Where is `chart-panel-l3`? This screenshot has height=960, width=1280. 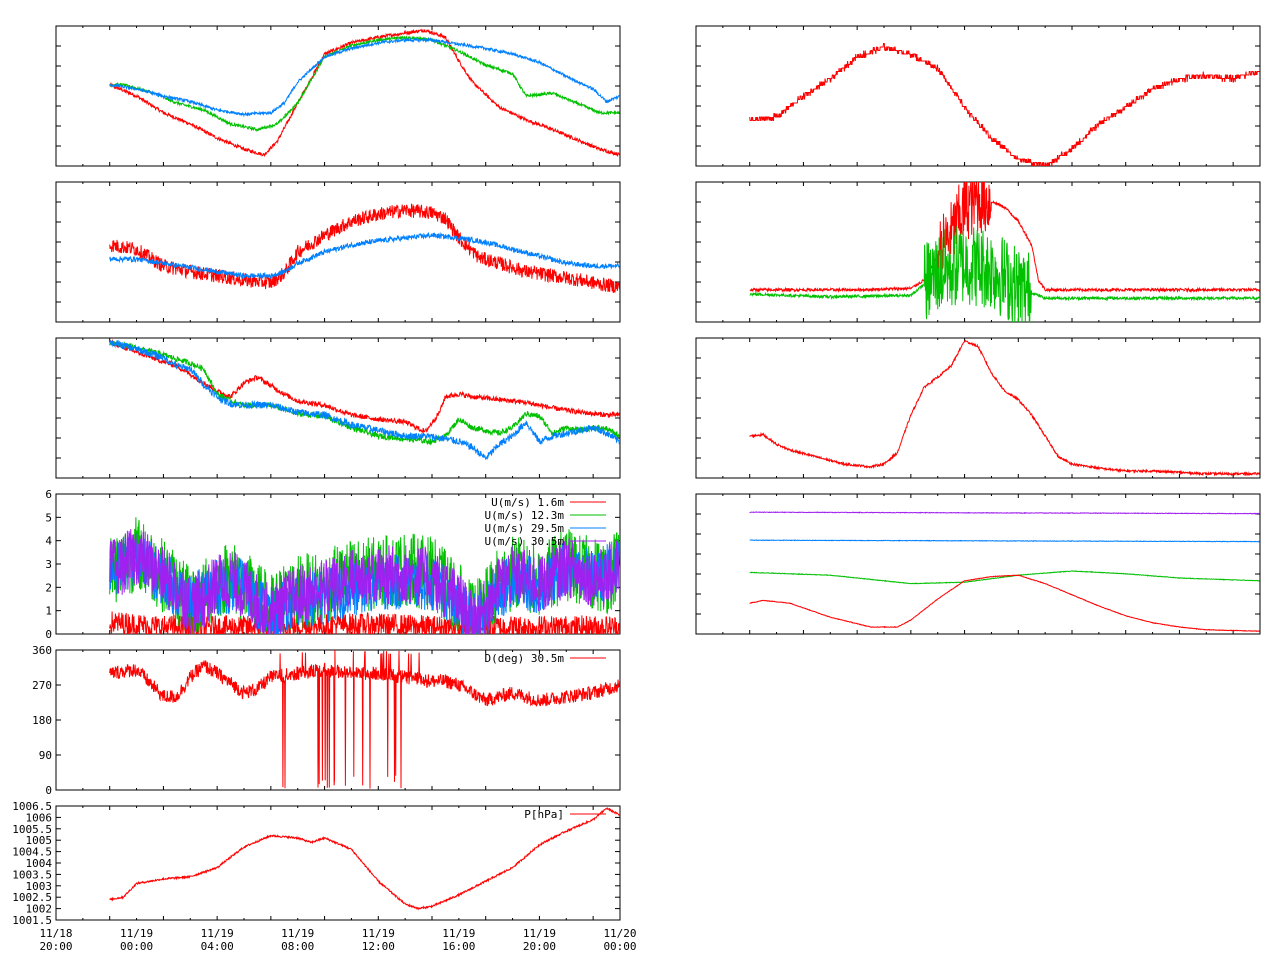 chart-panel-l3 is located at coordinates (338, 408).